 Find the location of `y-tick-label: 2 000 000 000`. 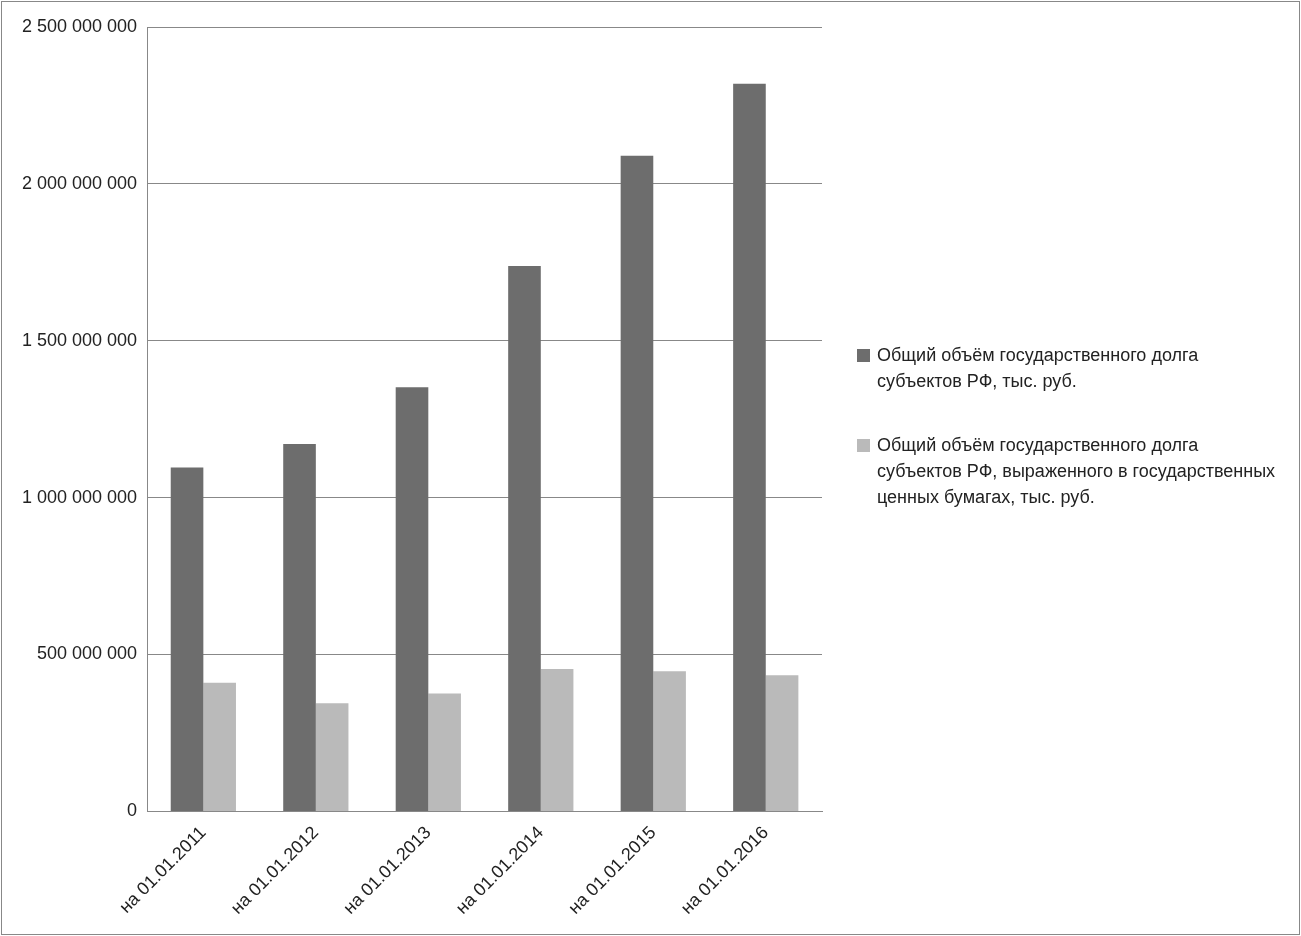

y-tick-label: 2 000 000 000 is located at coordinates (79, 182).